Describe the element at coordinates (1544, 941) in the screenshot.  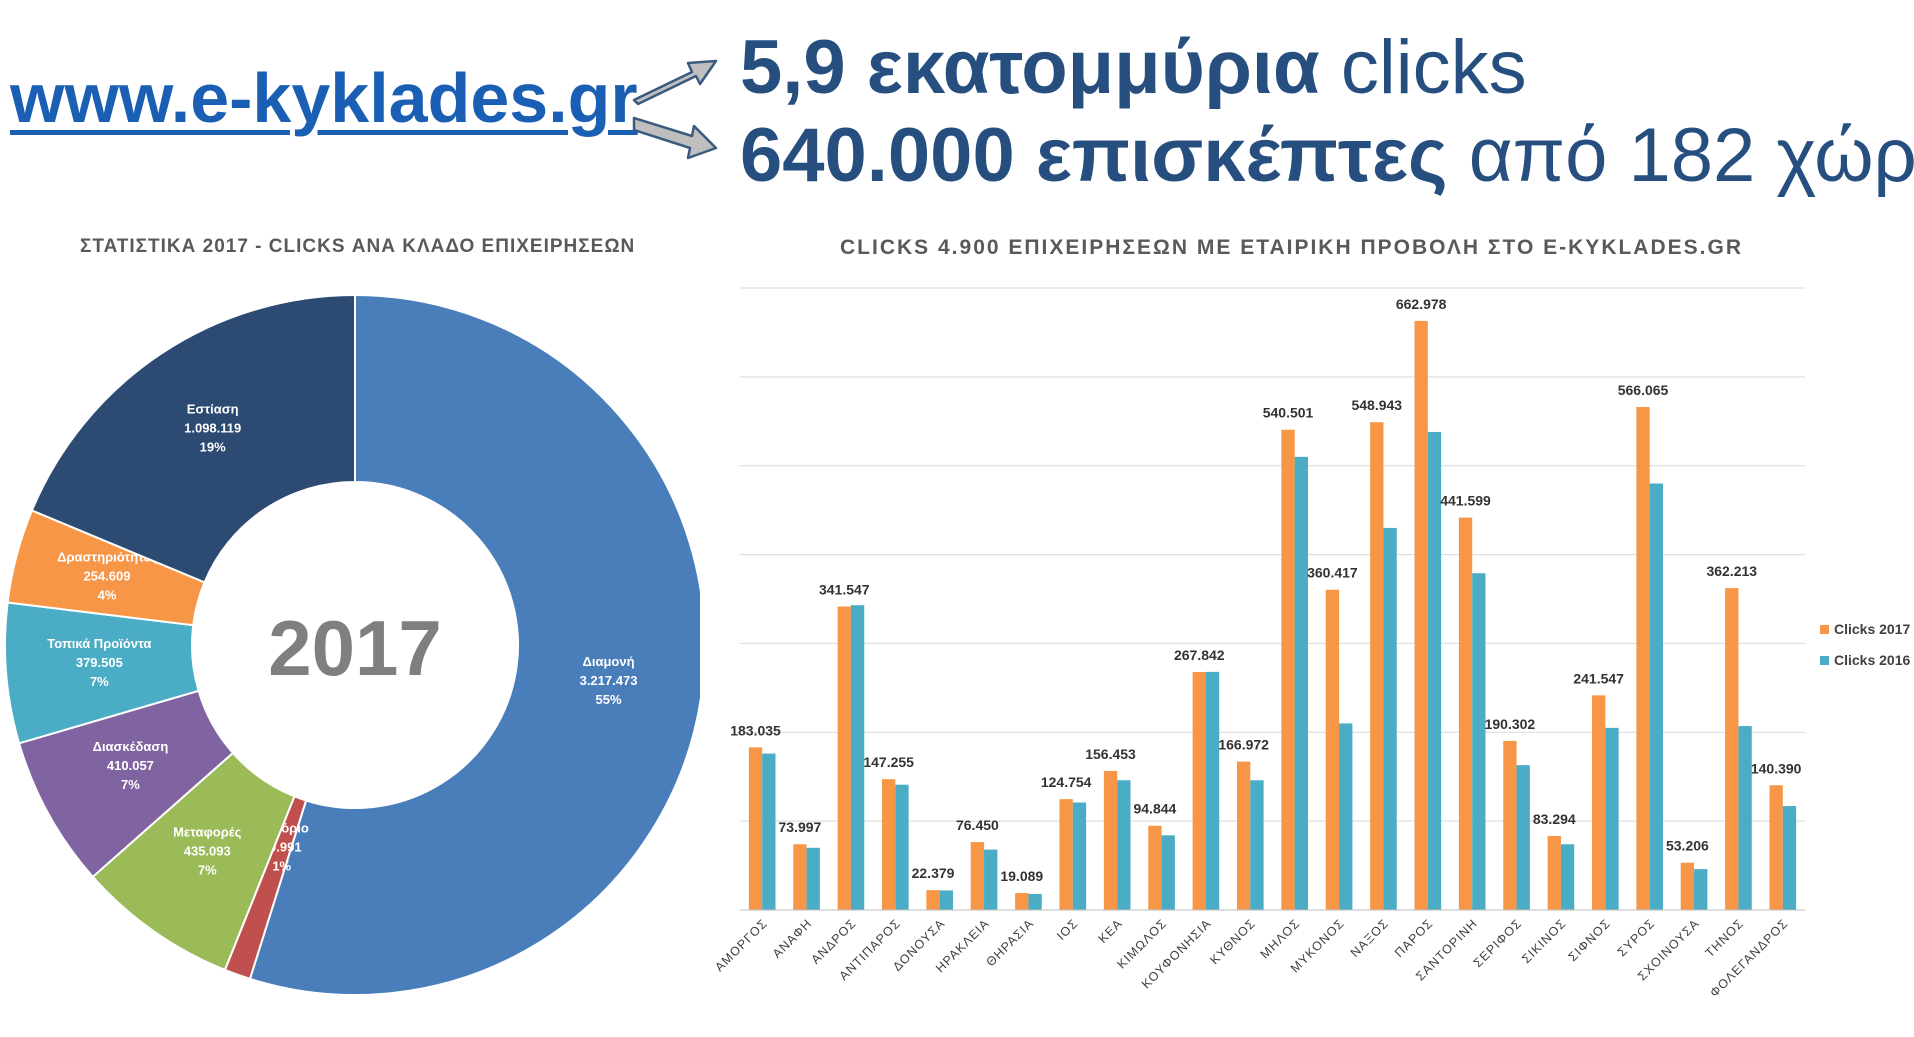
I see `x-tick-label: ΣΙΚΙΝΟΣ` at that location.